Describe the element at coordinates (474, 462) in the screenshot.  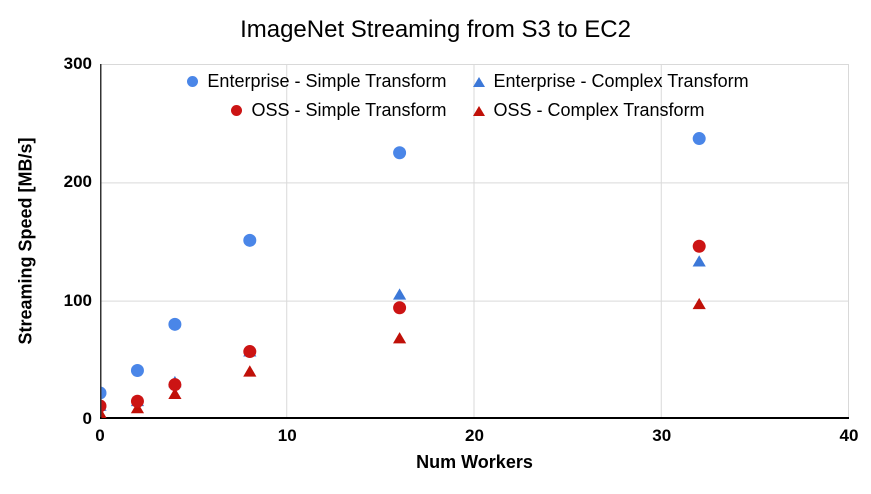
I see `x-axis-title: Num Workers` at that location.